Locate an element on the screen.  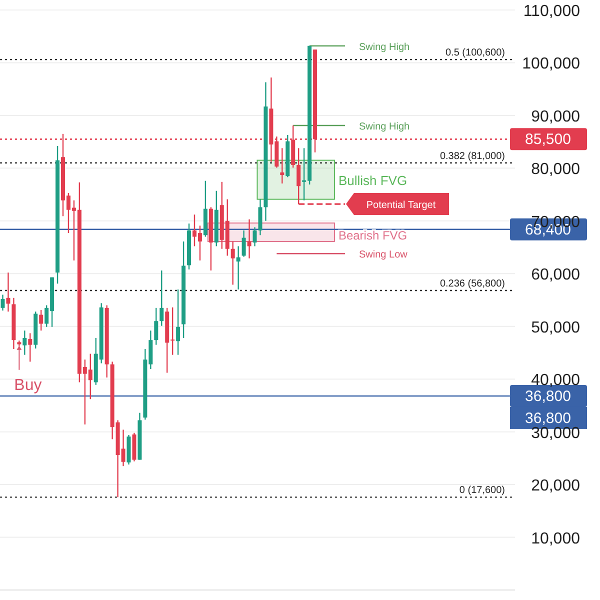
y-tick-label: 90,000 is located at coordinates (555, 117).